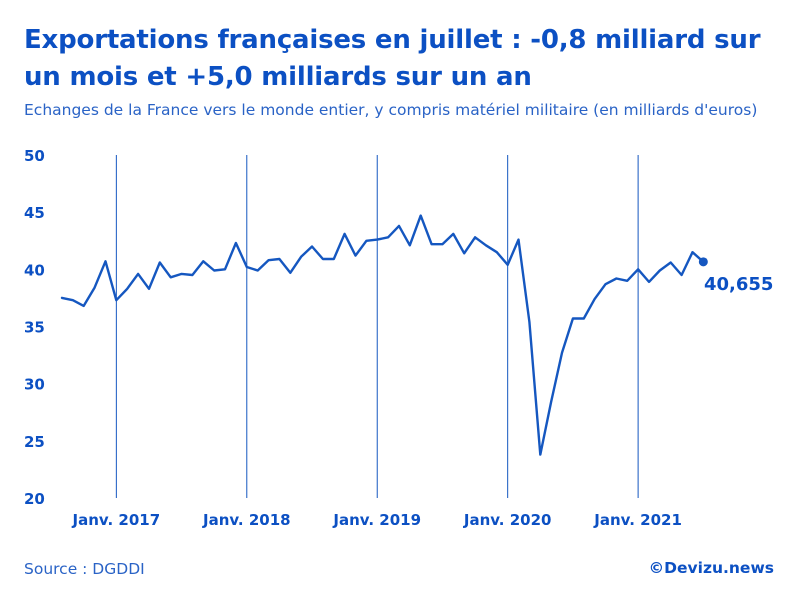 The width and height of the screenshot is (800, 600). I want to click on y-axis-ticks: 20 25 30 35 40 45 50, so click(34, 327).